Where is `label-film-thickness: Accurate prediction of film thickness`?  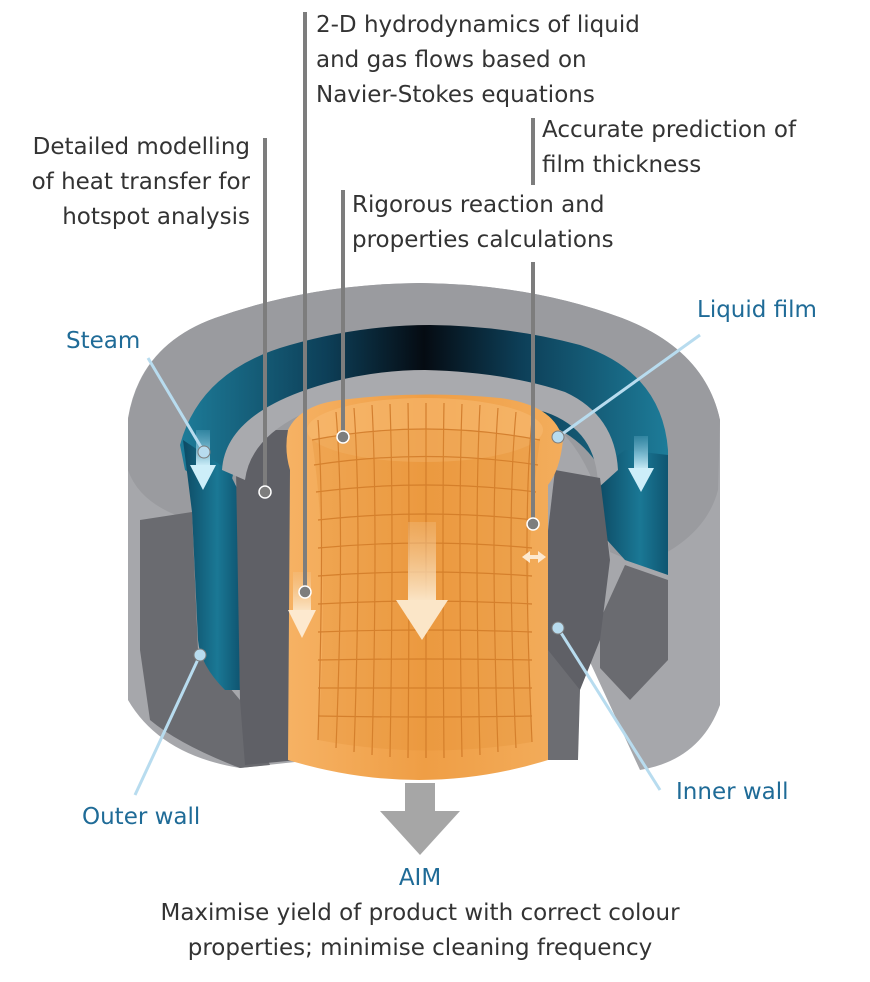 label-film-thickness: Accurate prediction of film thickness is located at coordinates (669, 148).